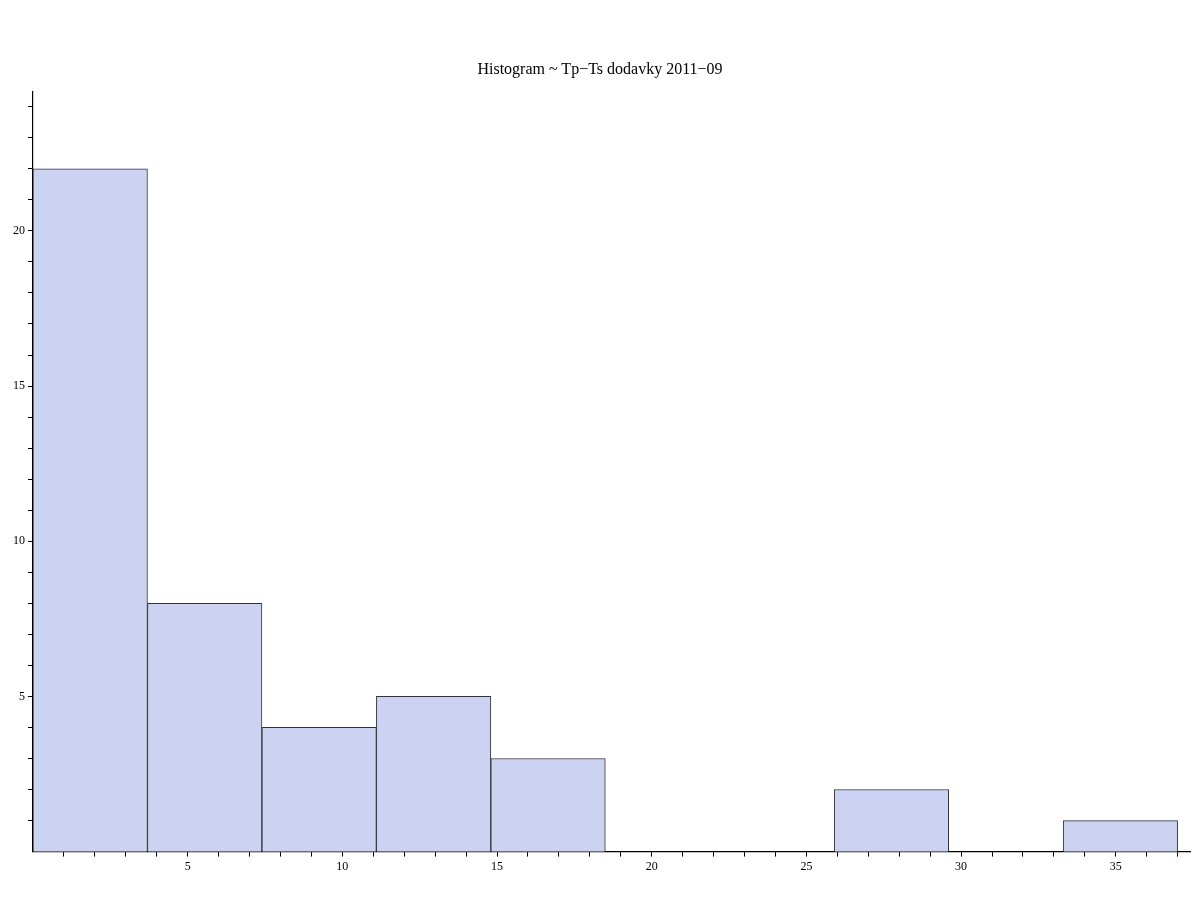 The height and width of the screenshot is (907, 1202). Describe the element at coordinates (19, 230) in the screenshot. I see `y-tick-label: 20` at that location.